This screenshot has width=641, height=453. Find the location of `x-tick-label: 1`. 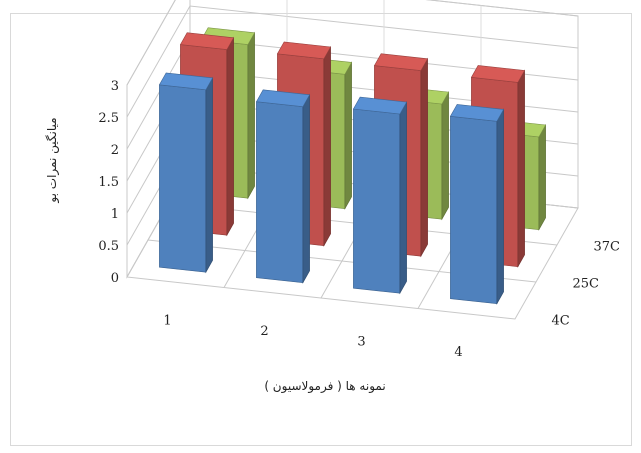

x-tick-label: 1 is located at coordinates (167, 320).